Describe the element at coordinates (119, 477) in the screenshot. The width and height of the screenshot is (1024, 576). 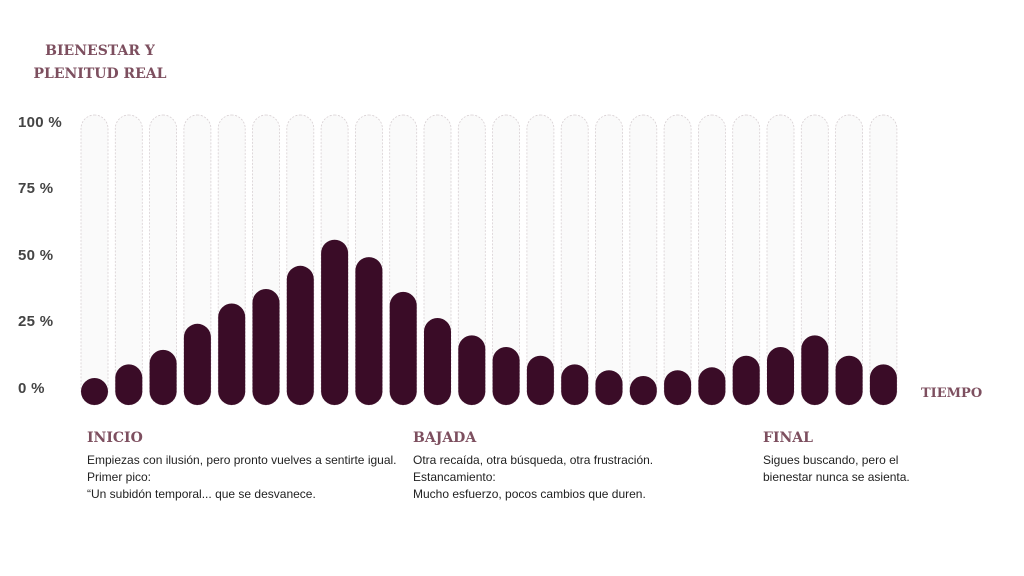
I see `annotation-text: Primer pico:` at that location.